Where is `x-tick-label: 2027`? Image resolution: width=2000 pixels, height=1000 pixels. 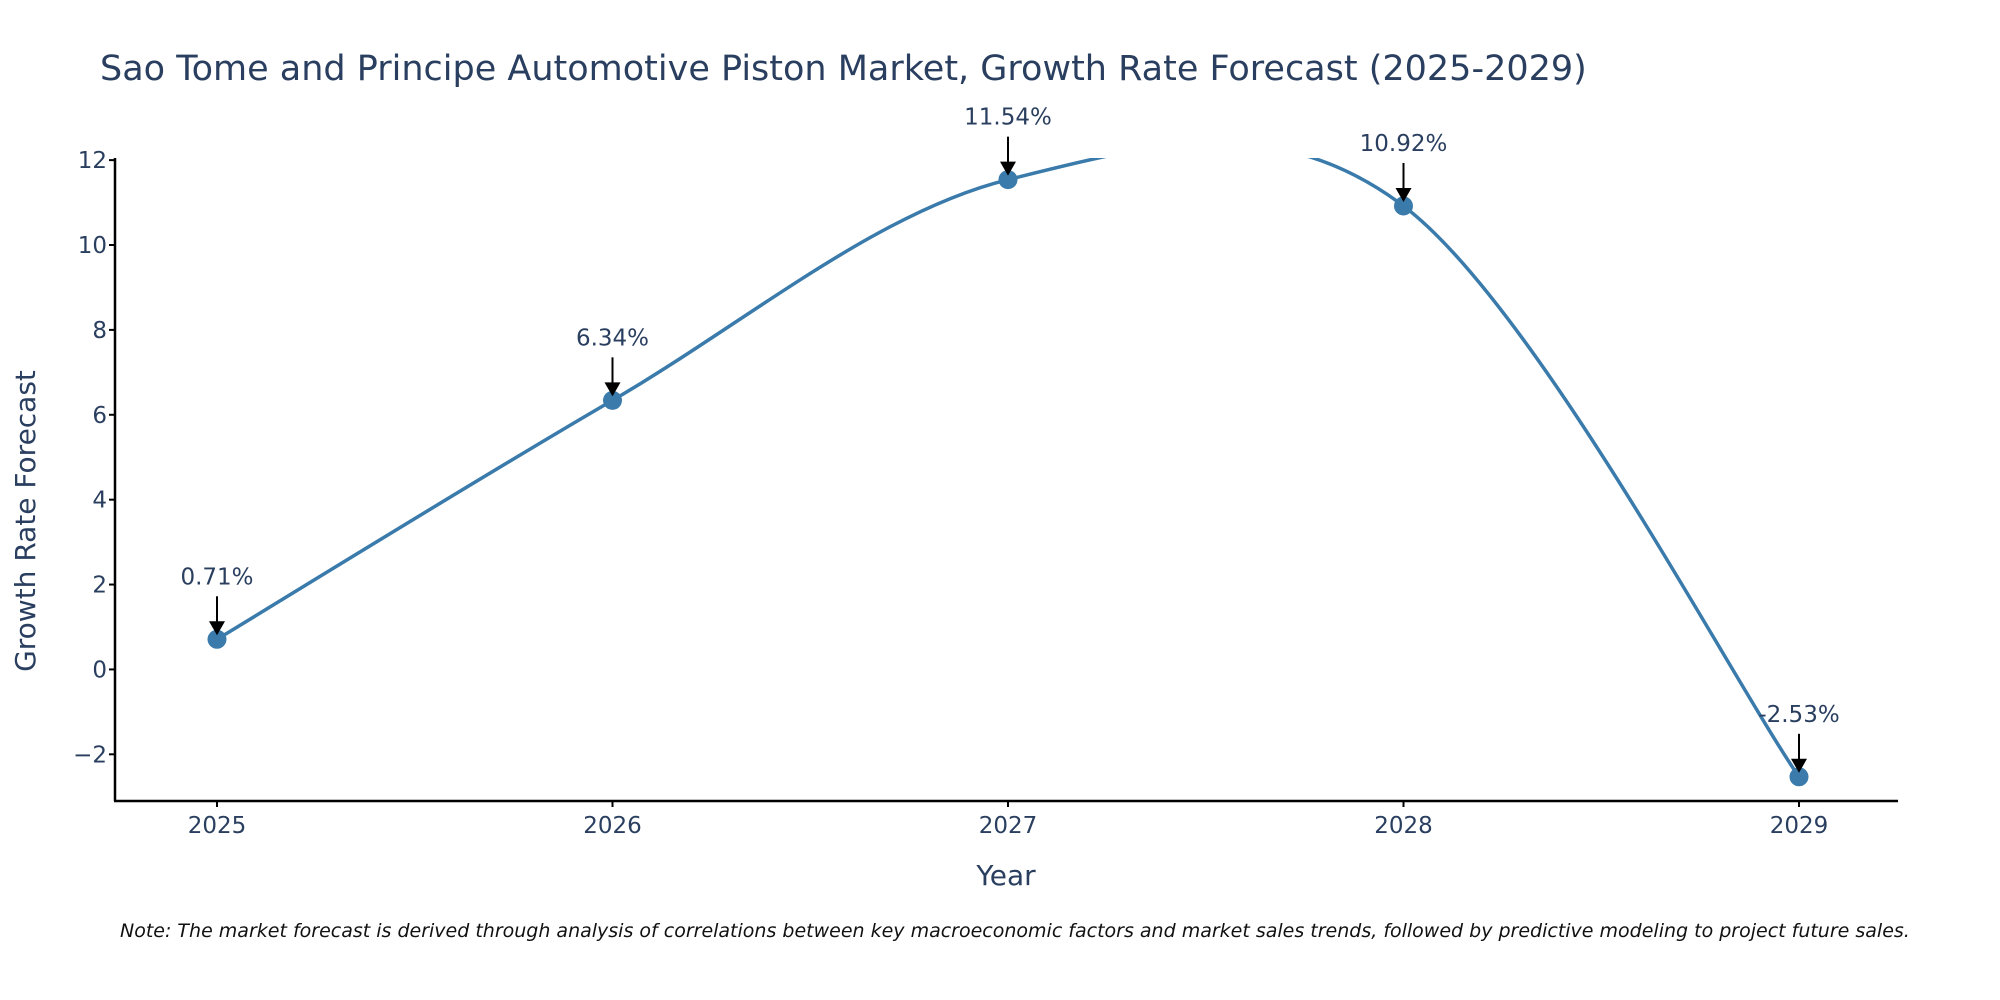 x-tick-label: 2027 is located at coordinates (1008, 826).